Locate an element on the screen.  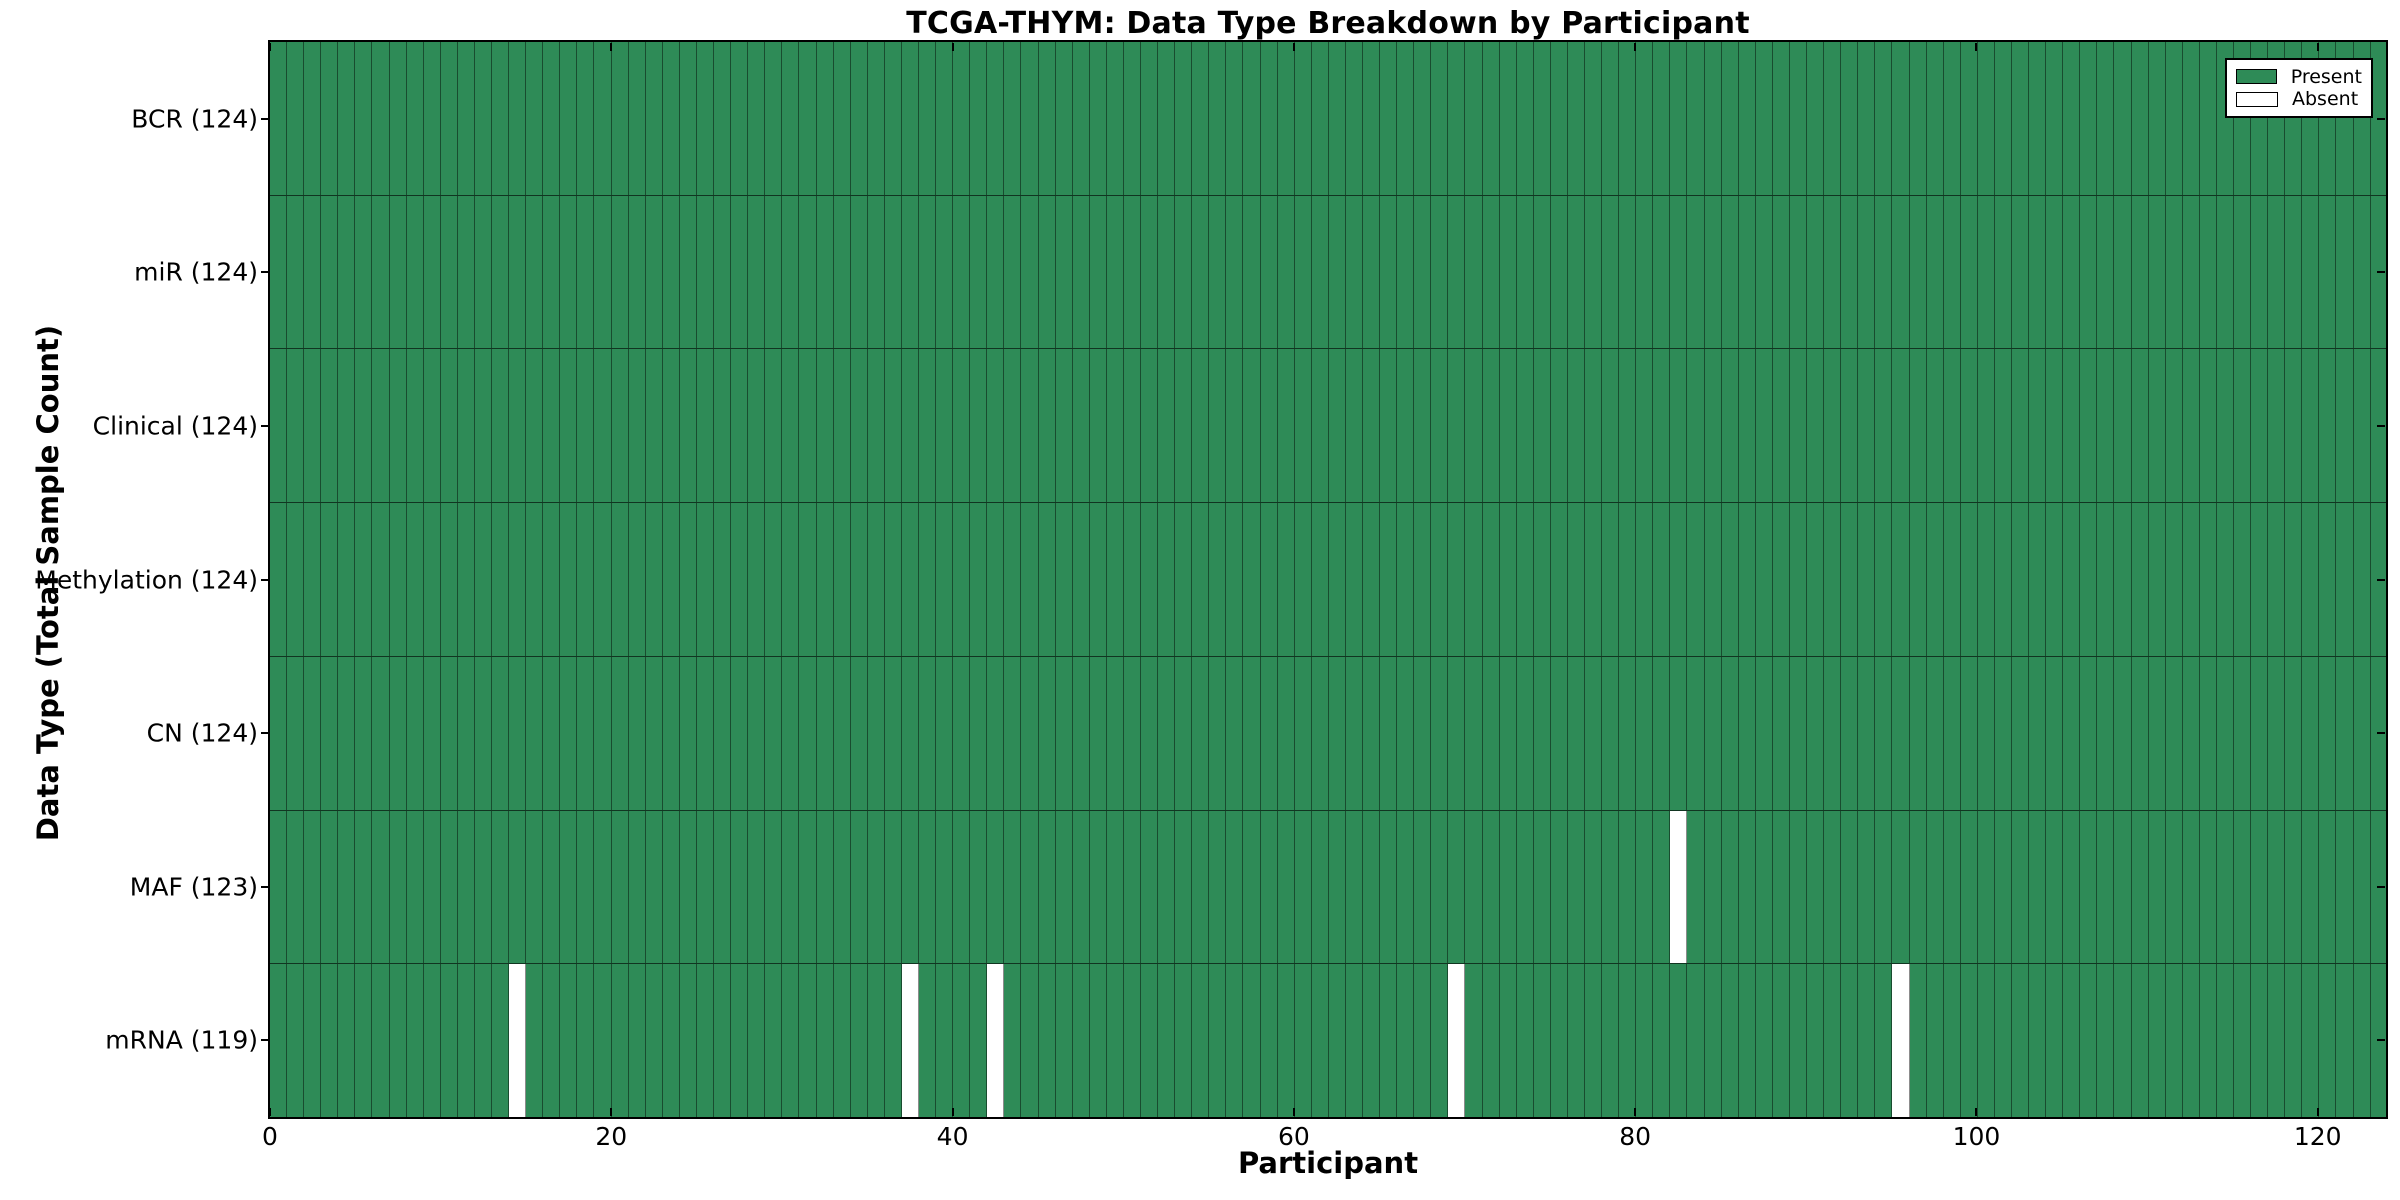
y-tick-mark-left is located at coordinates (265, 425).